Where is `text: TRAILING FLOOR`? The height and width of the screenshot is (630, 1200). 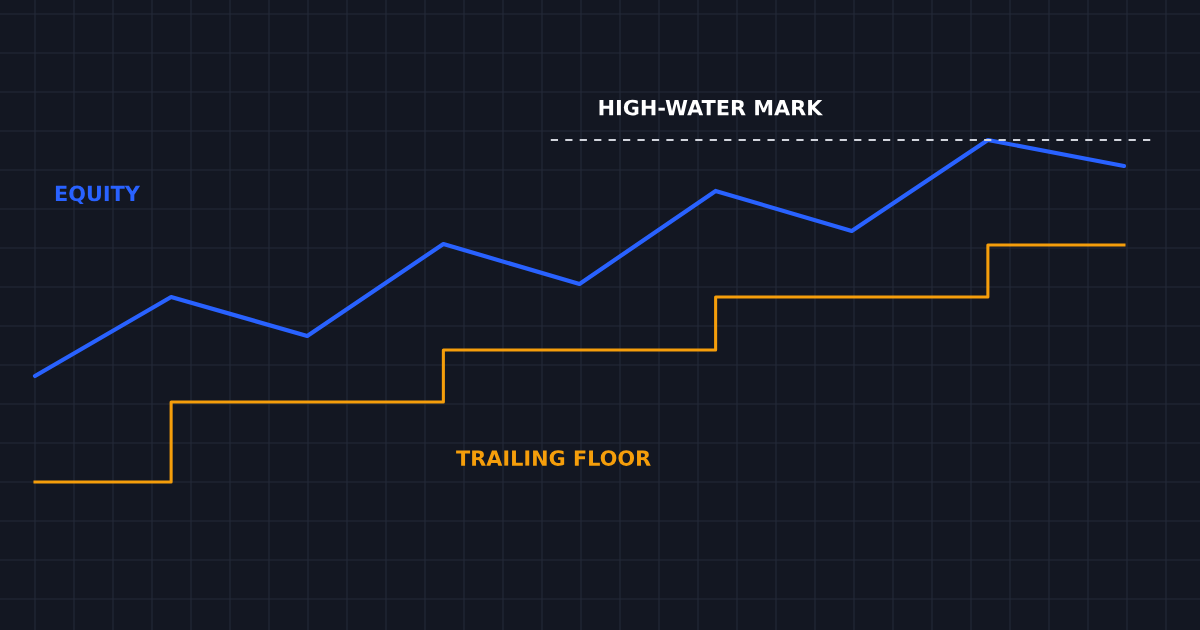 text: TRAILING FLOOR is located at coordinates (553, 458).